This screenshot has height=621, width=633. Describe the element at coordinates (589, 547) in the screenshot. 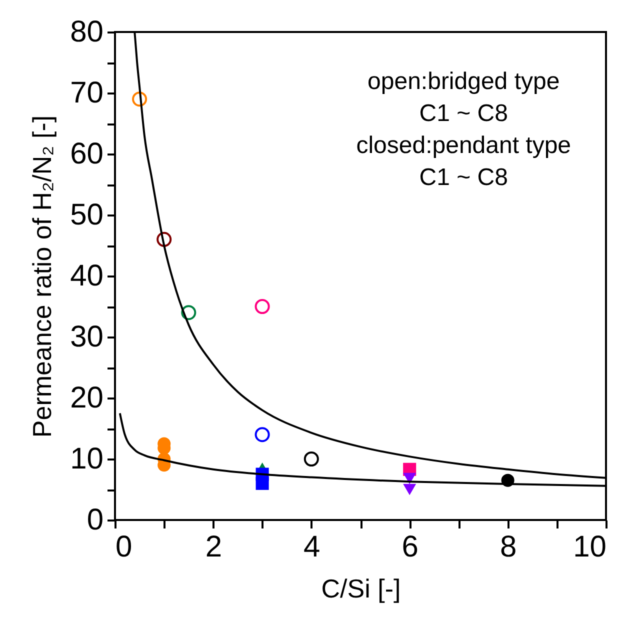

I see `x-tick-label: 10` at that location.